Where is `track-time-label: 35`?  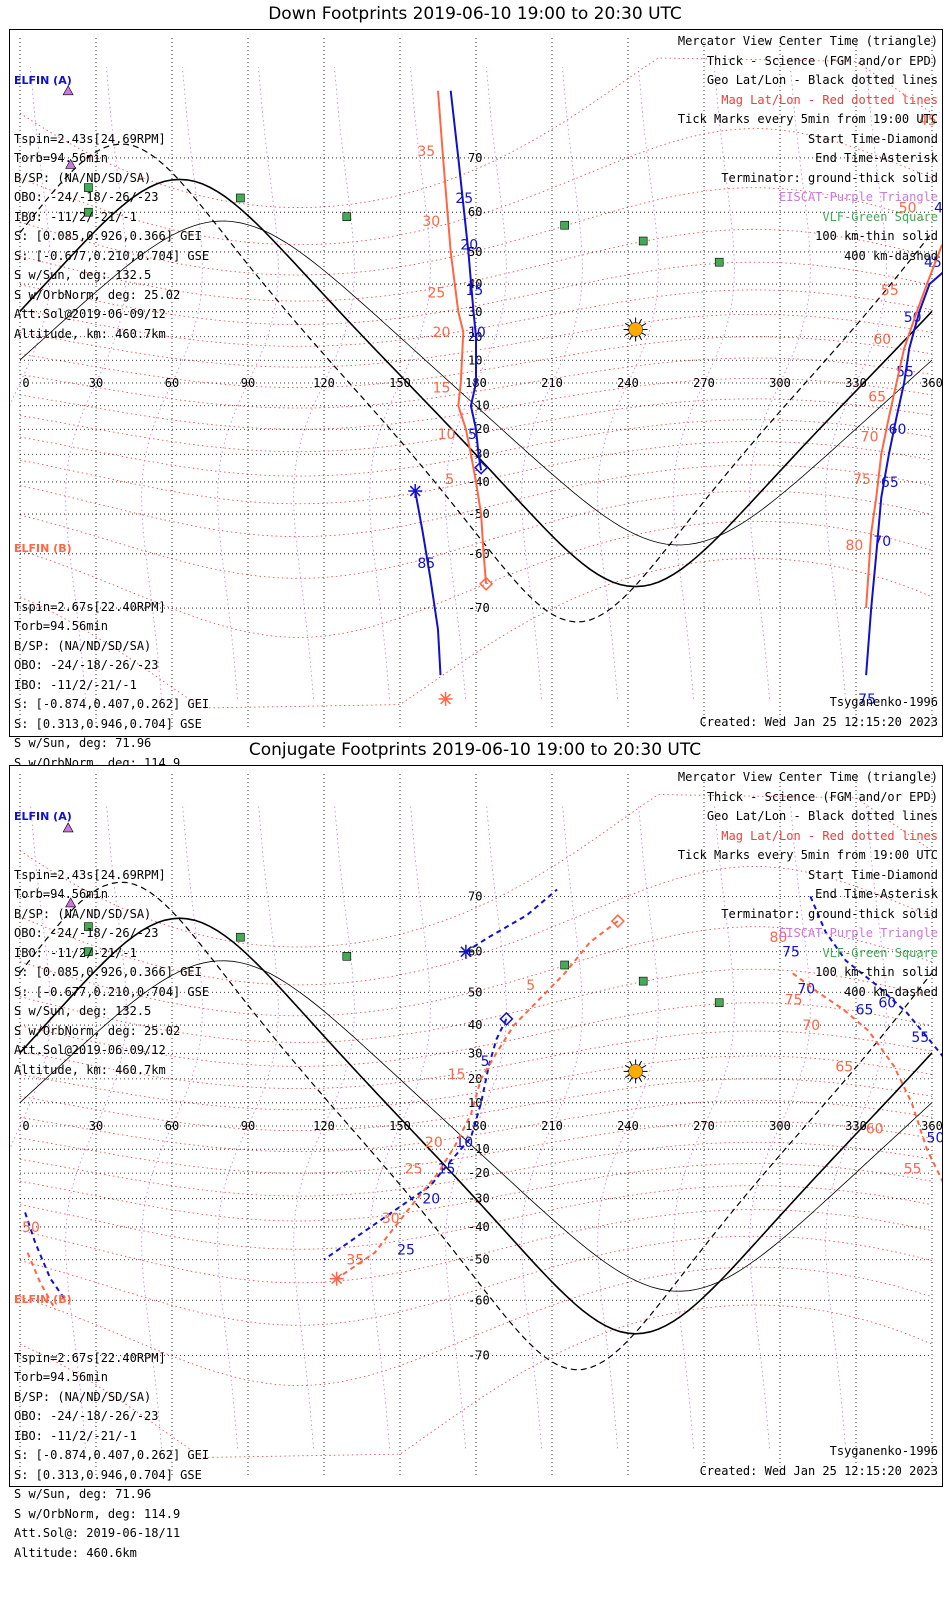 track-time-label: 35 is located at coordinates (426, 152).